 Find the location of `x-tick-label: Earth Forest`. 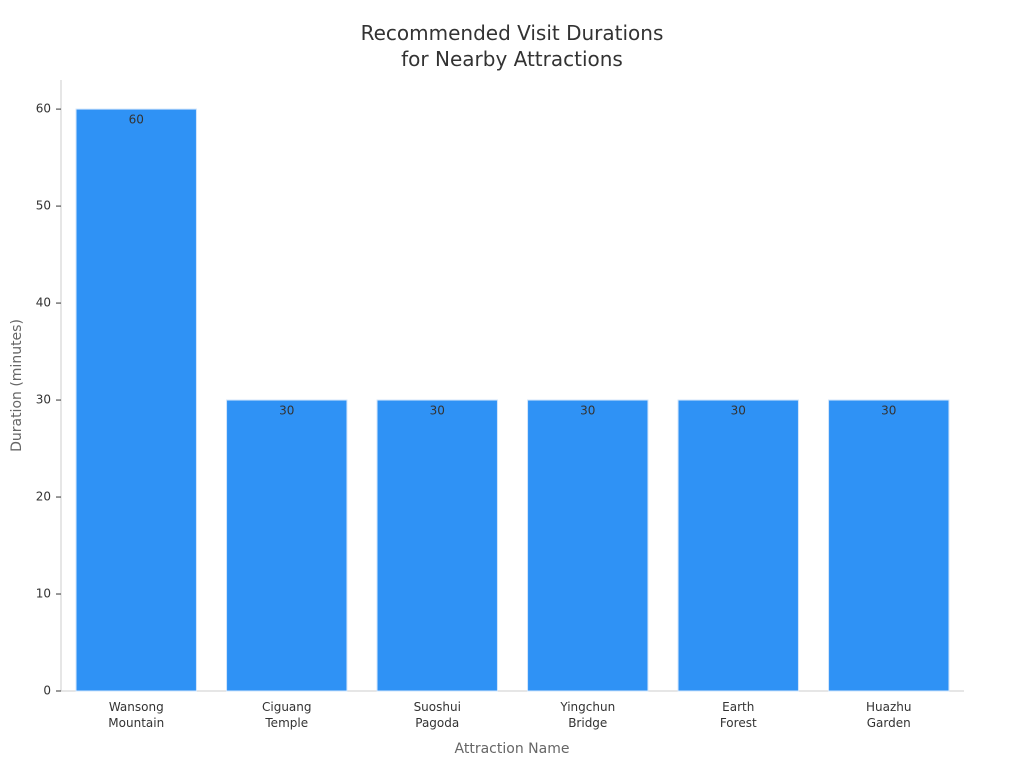

x-tick-label: Earth Forest is located at coordinates (738, 715).